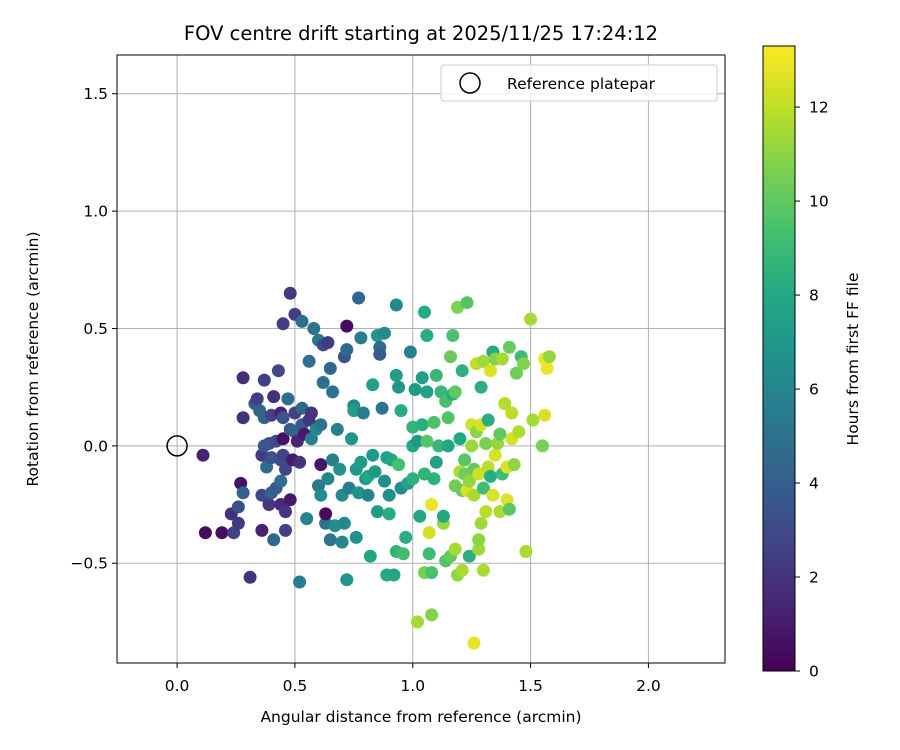 The width and height of the screenshot is (900, 750). I want to click on y-axis-label: Rotation from reference (arcmin), so click(33, 358).